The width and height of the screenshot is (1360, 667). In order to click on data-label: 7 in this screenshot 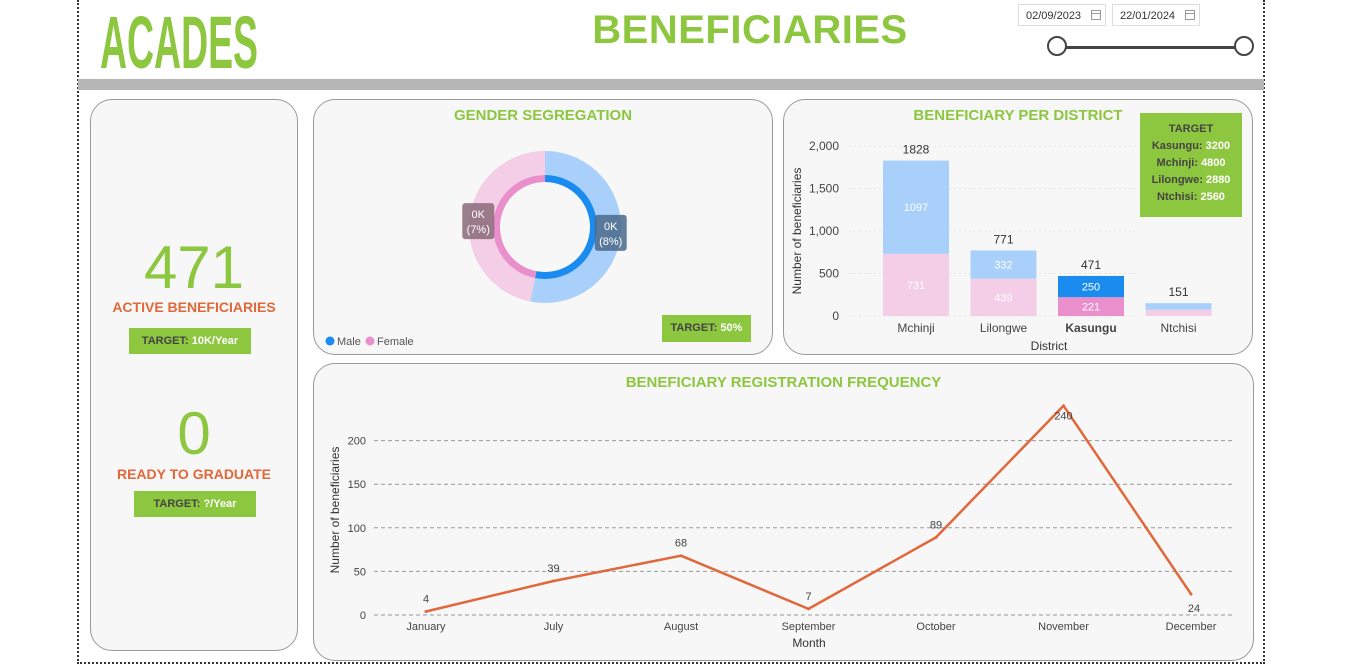, I will do `click(808, 597)`.